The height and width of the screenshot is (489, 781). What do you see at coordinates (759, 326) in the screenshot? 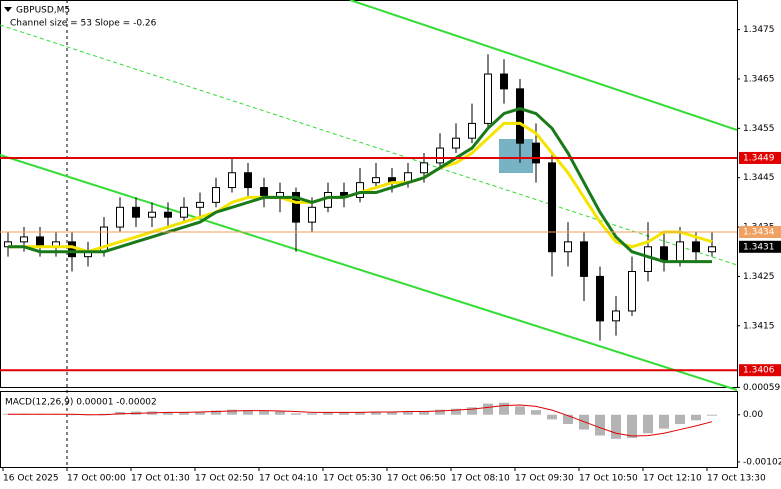
I see `y-tick-label: 1.3415` at bounding box center [759, 326].